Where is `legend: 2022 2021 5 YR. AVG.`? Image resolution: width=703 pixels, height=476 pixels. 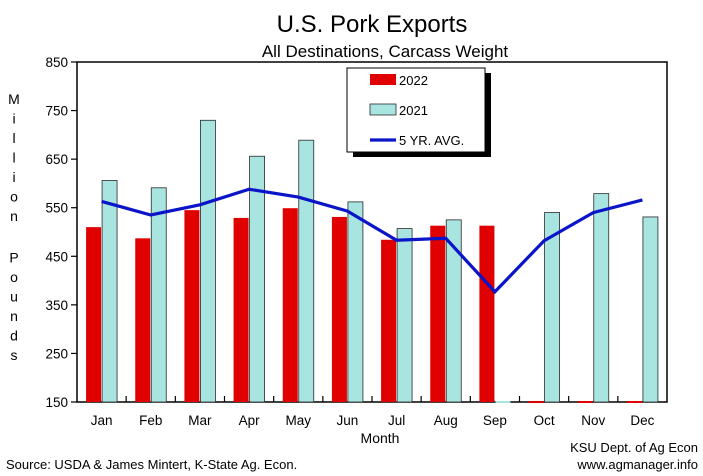
legend: 2022 2021 5 YR. AVG. is located at coordinates (418, 112).